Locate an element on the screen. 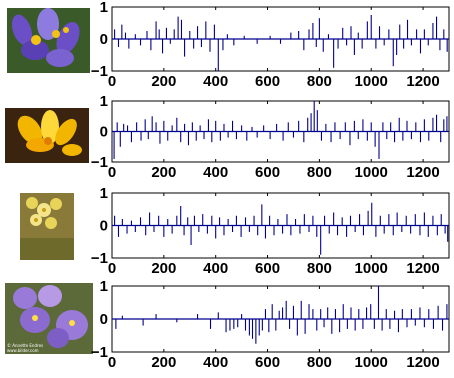  thumbnail-crocus-yellow is located at coordinates (47, 135).